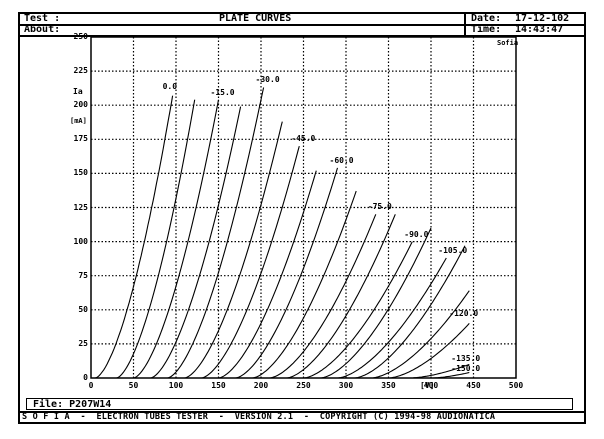  What do you see at coordinates (255, 18) in the screenshot?
I see `page-title: PLATE CURVES` at bounding box center [255, 18].